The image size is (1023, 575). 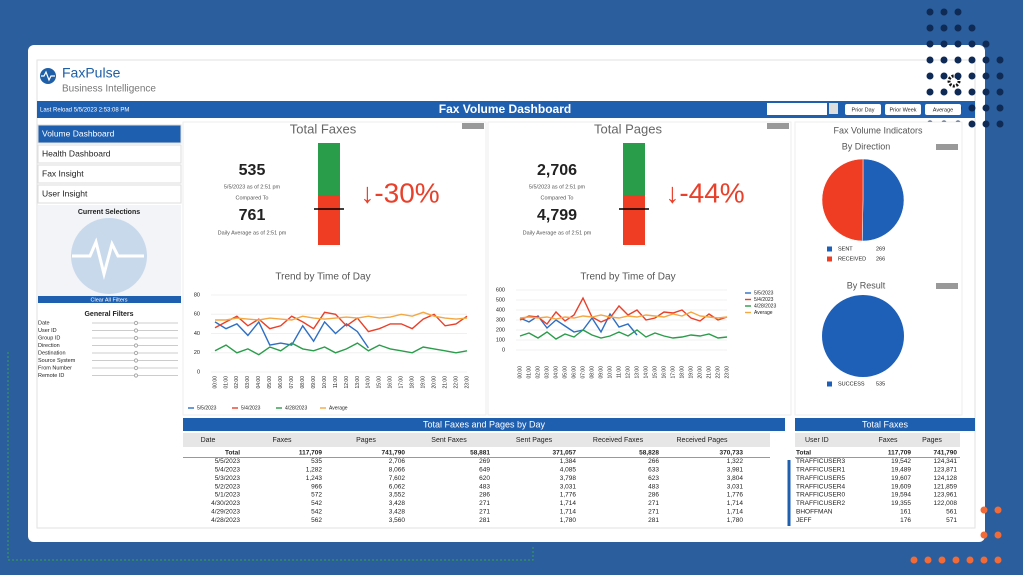 What do you see at coordinates (653, 495) in the screenshot?
I see `table-cell: 286` at bounding box center [653, 495].